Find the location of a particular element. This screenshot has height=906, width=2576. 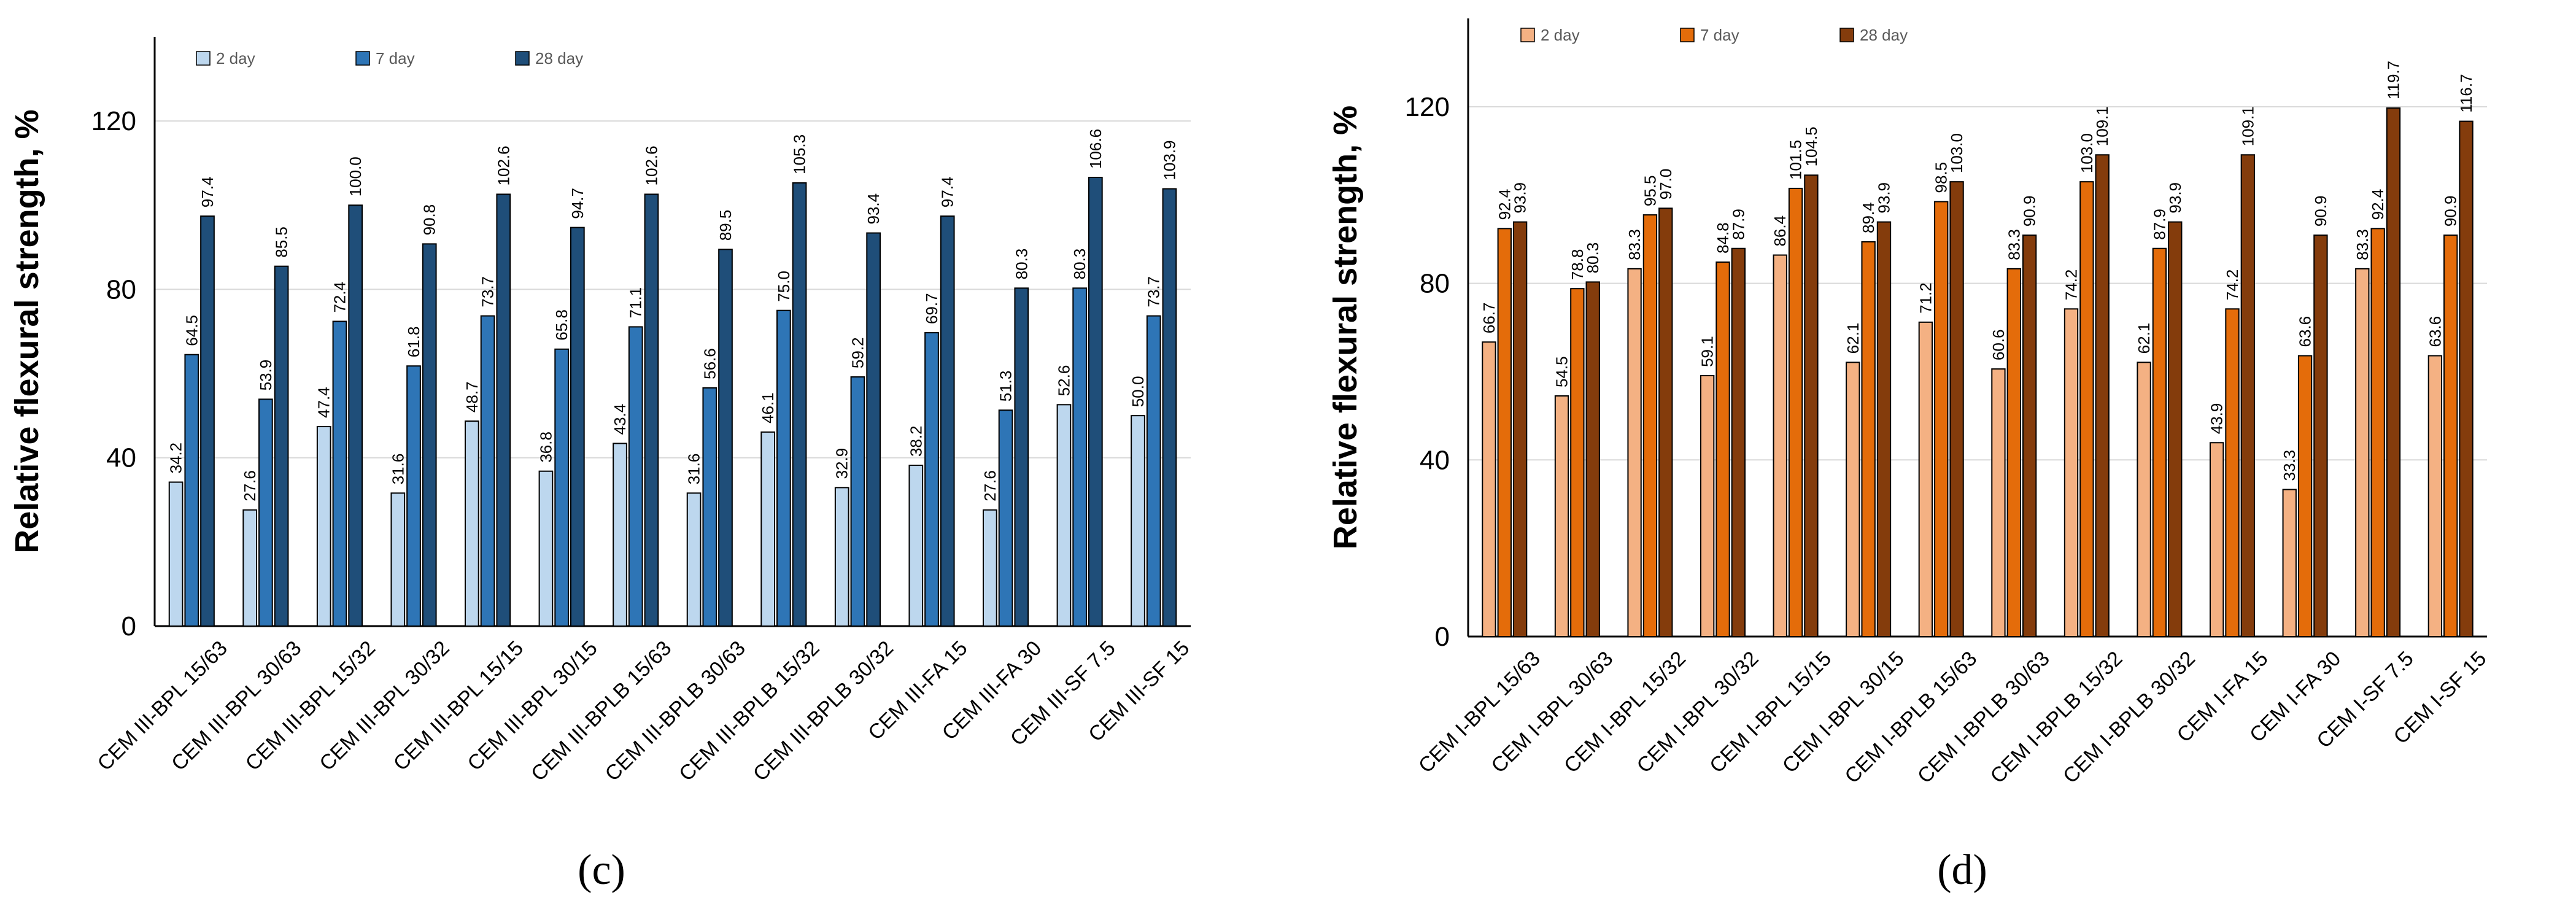

y-tick-label: 40 is located at coordinates (1435, 460).